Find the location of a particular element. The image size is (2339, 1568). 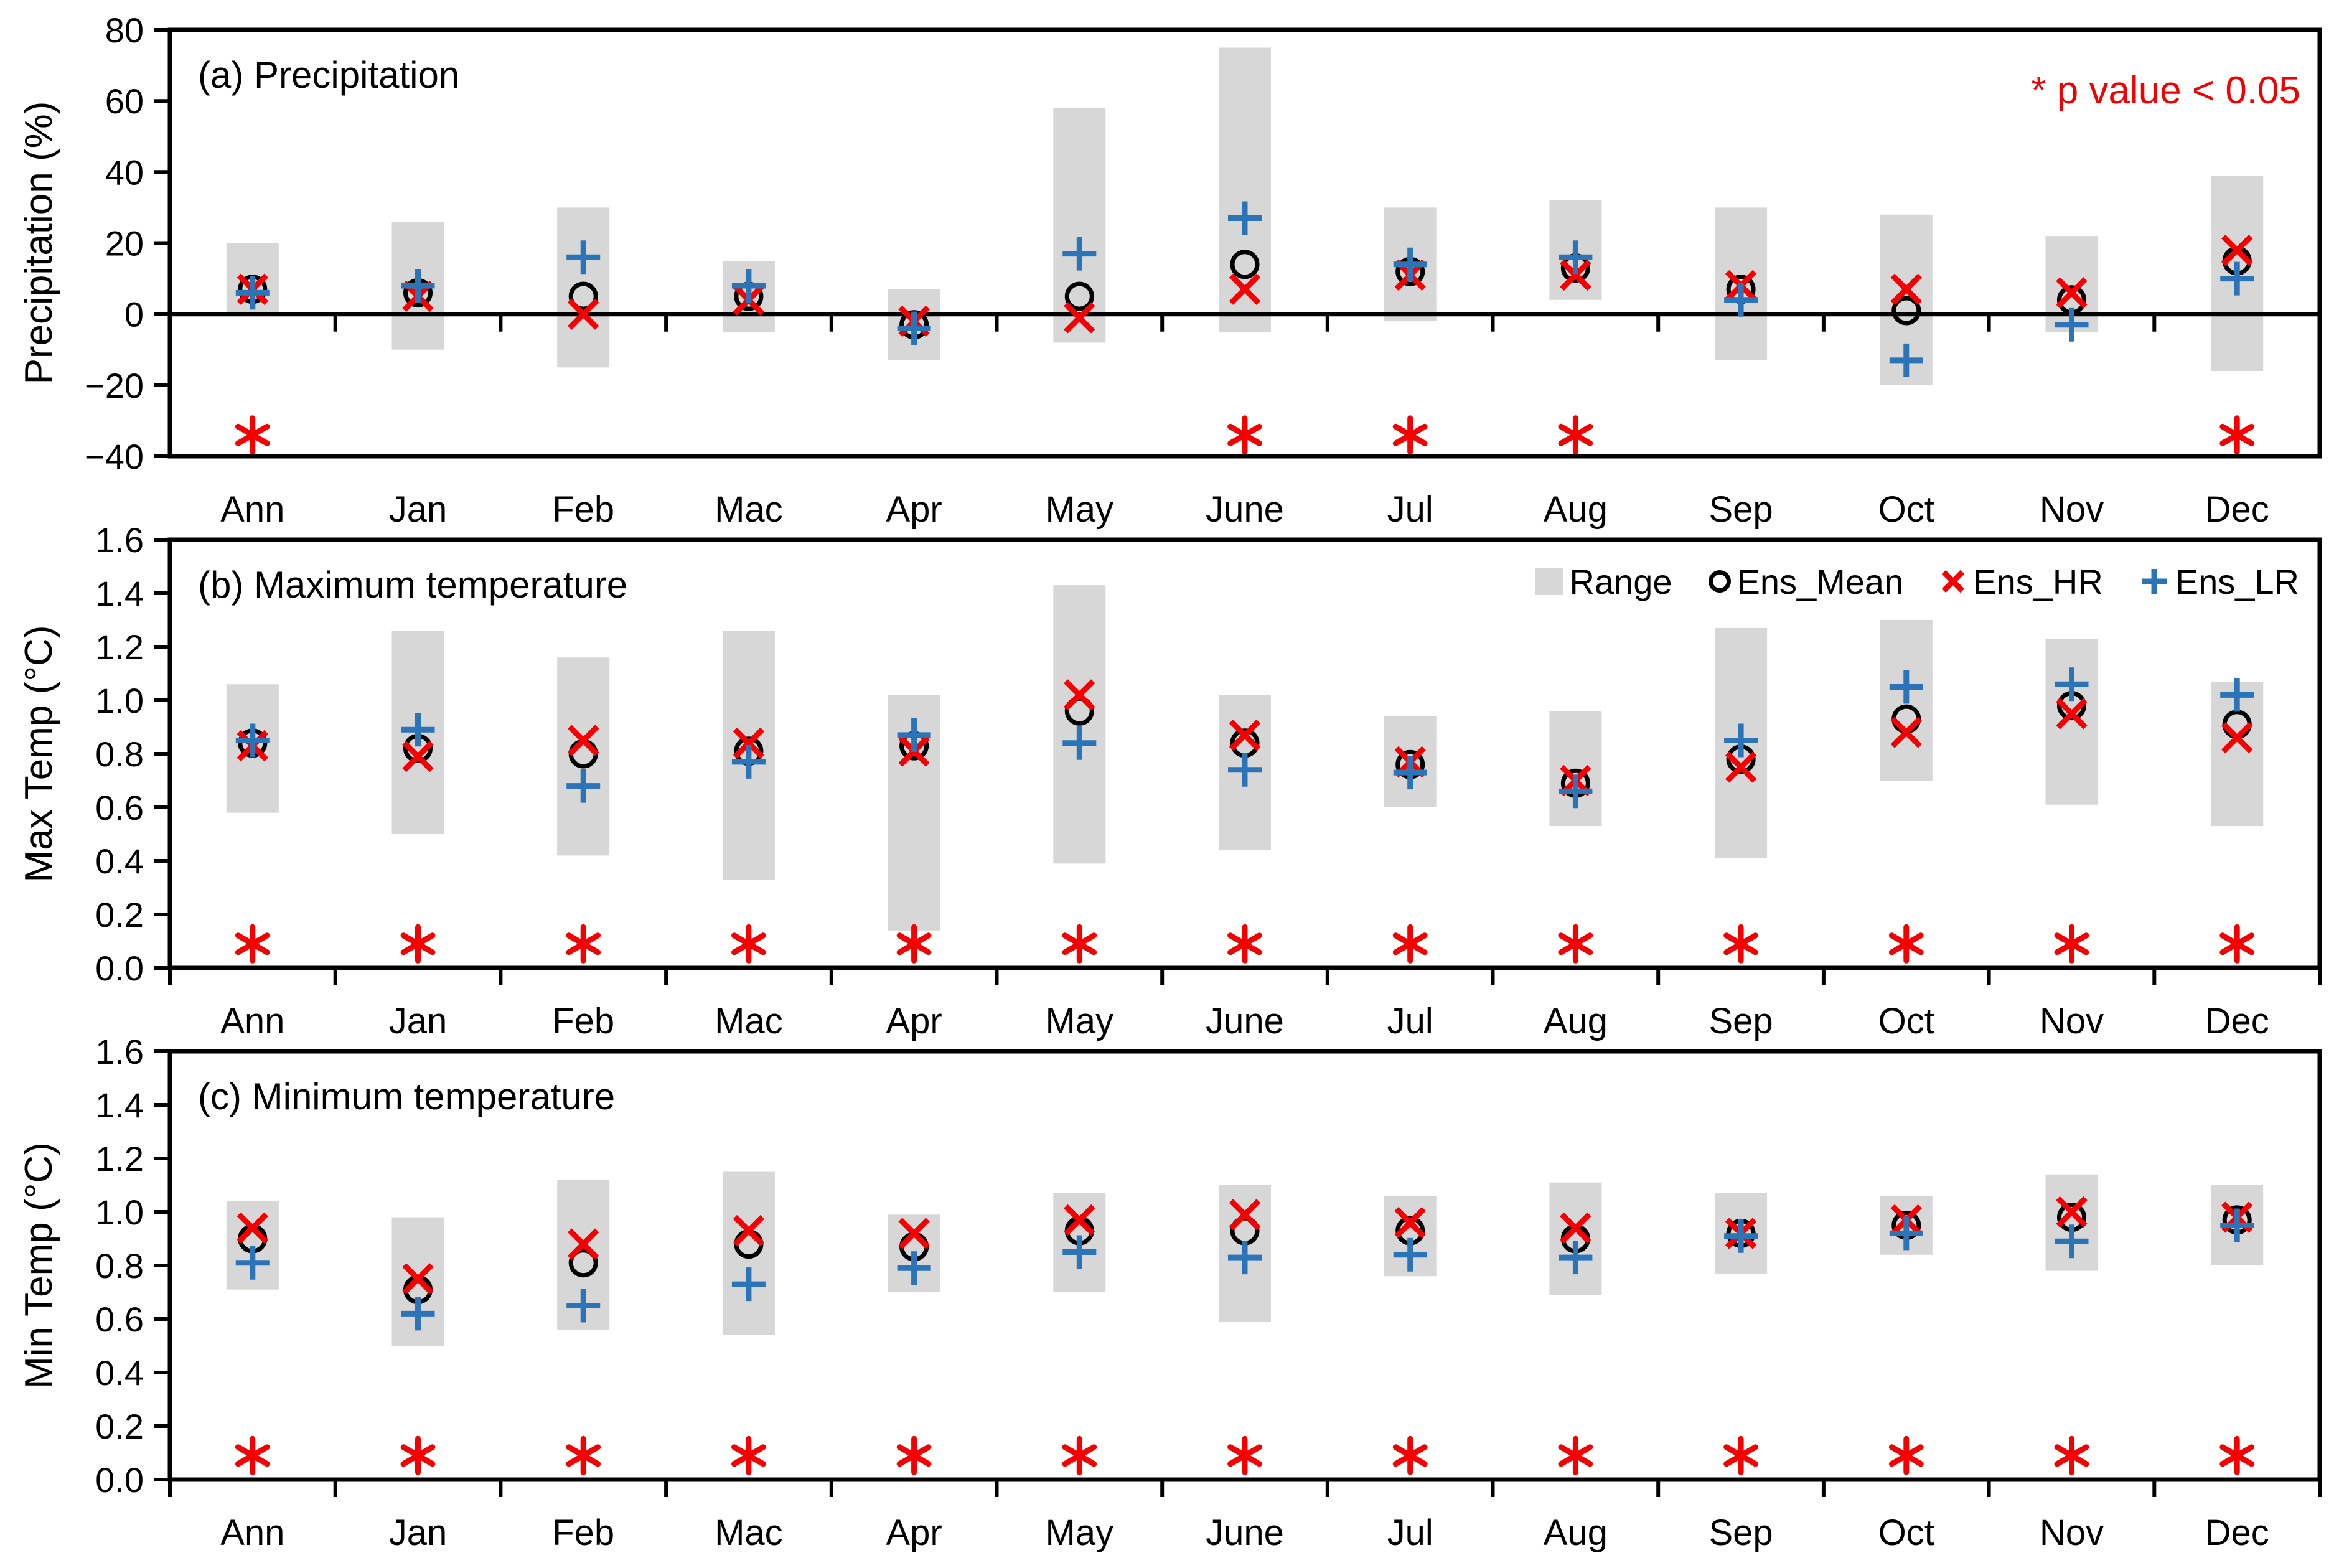

sig-asterisk-Aug is located at coordinates (1575, 1455).